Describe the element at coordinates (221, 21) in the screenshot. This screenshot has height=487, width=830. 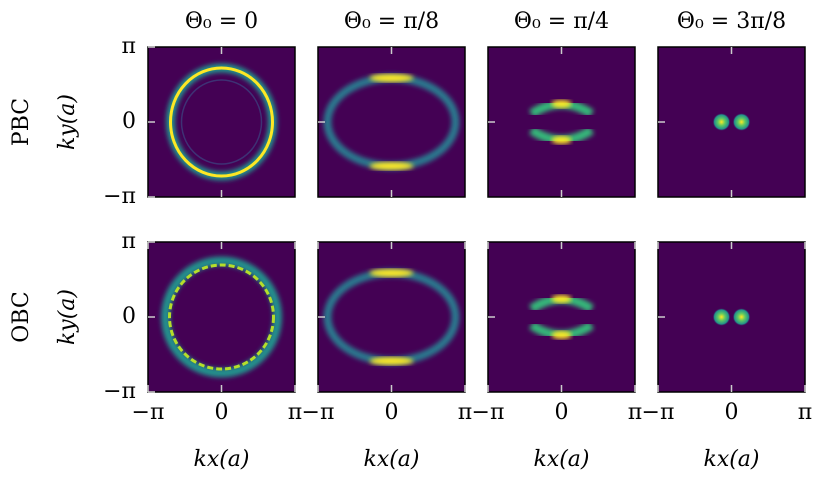
I see `panel-title: Θ₀ = 0` at that location.